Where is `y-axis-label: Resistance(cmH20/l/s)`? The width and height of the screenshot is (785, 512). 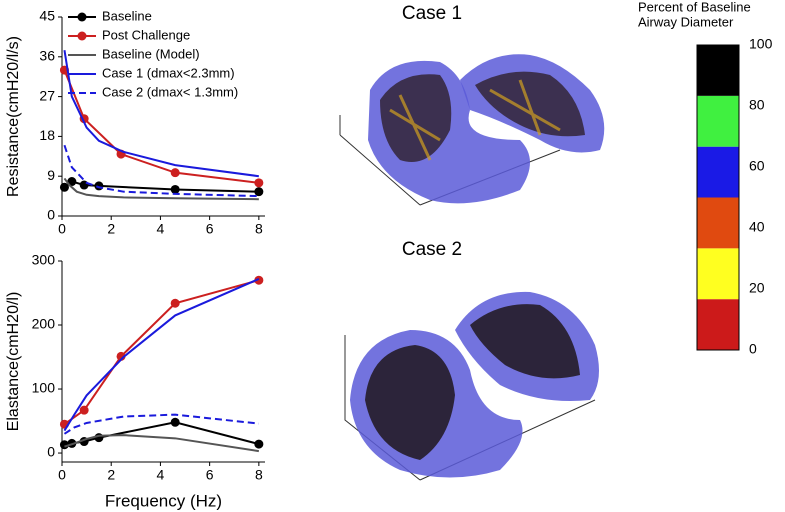 y-axis-label: Resistance(cmH20/l/s) is located at coordinates (13, 116).